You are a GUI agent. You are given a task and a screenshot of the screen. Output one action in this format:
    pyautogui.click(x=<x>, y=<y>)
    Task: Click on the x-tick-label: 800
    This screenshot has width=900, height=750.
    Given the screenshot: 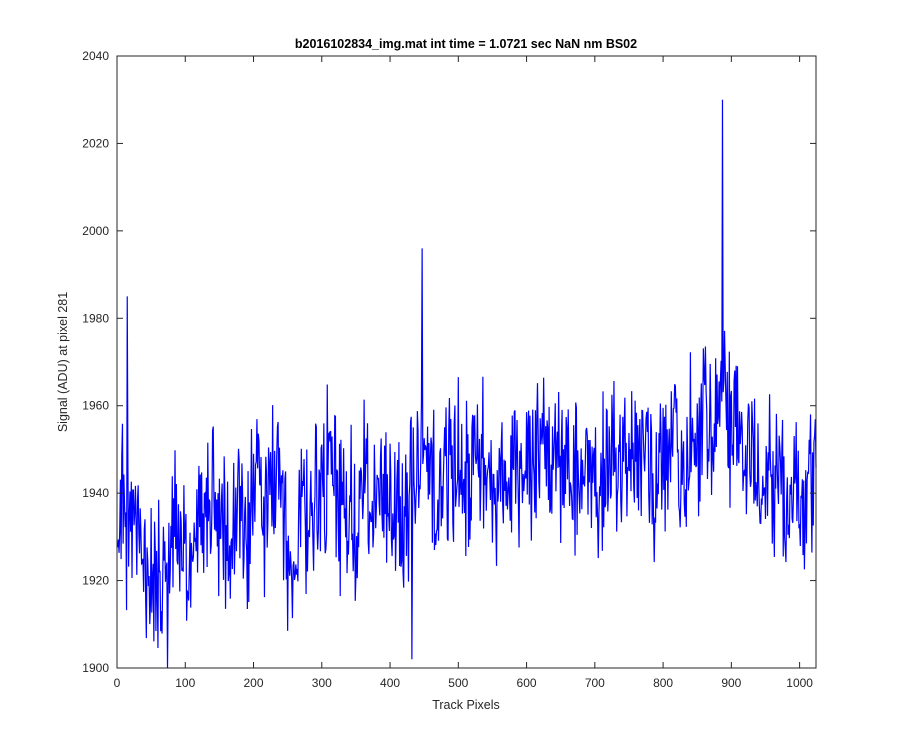 What is the action you would take?
    pyautogui.click(x=663, y=683)
    